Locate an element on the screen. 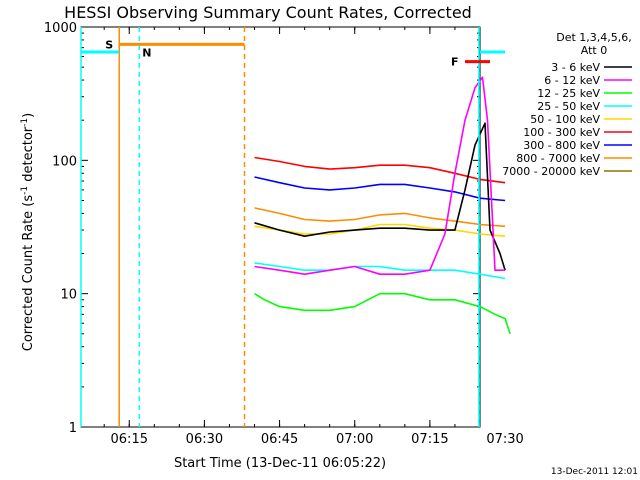 This screenshot has height=480, width=640. legend-entry-label: 12 - 25 keV is located at coordinates (568, 93).